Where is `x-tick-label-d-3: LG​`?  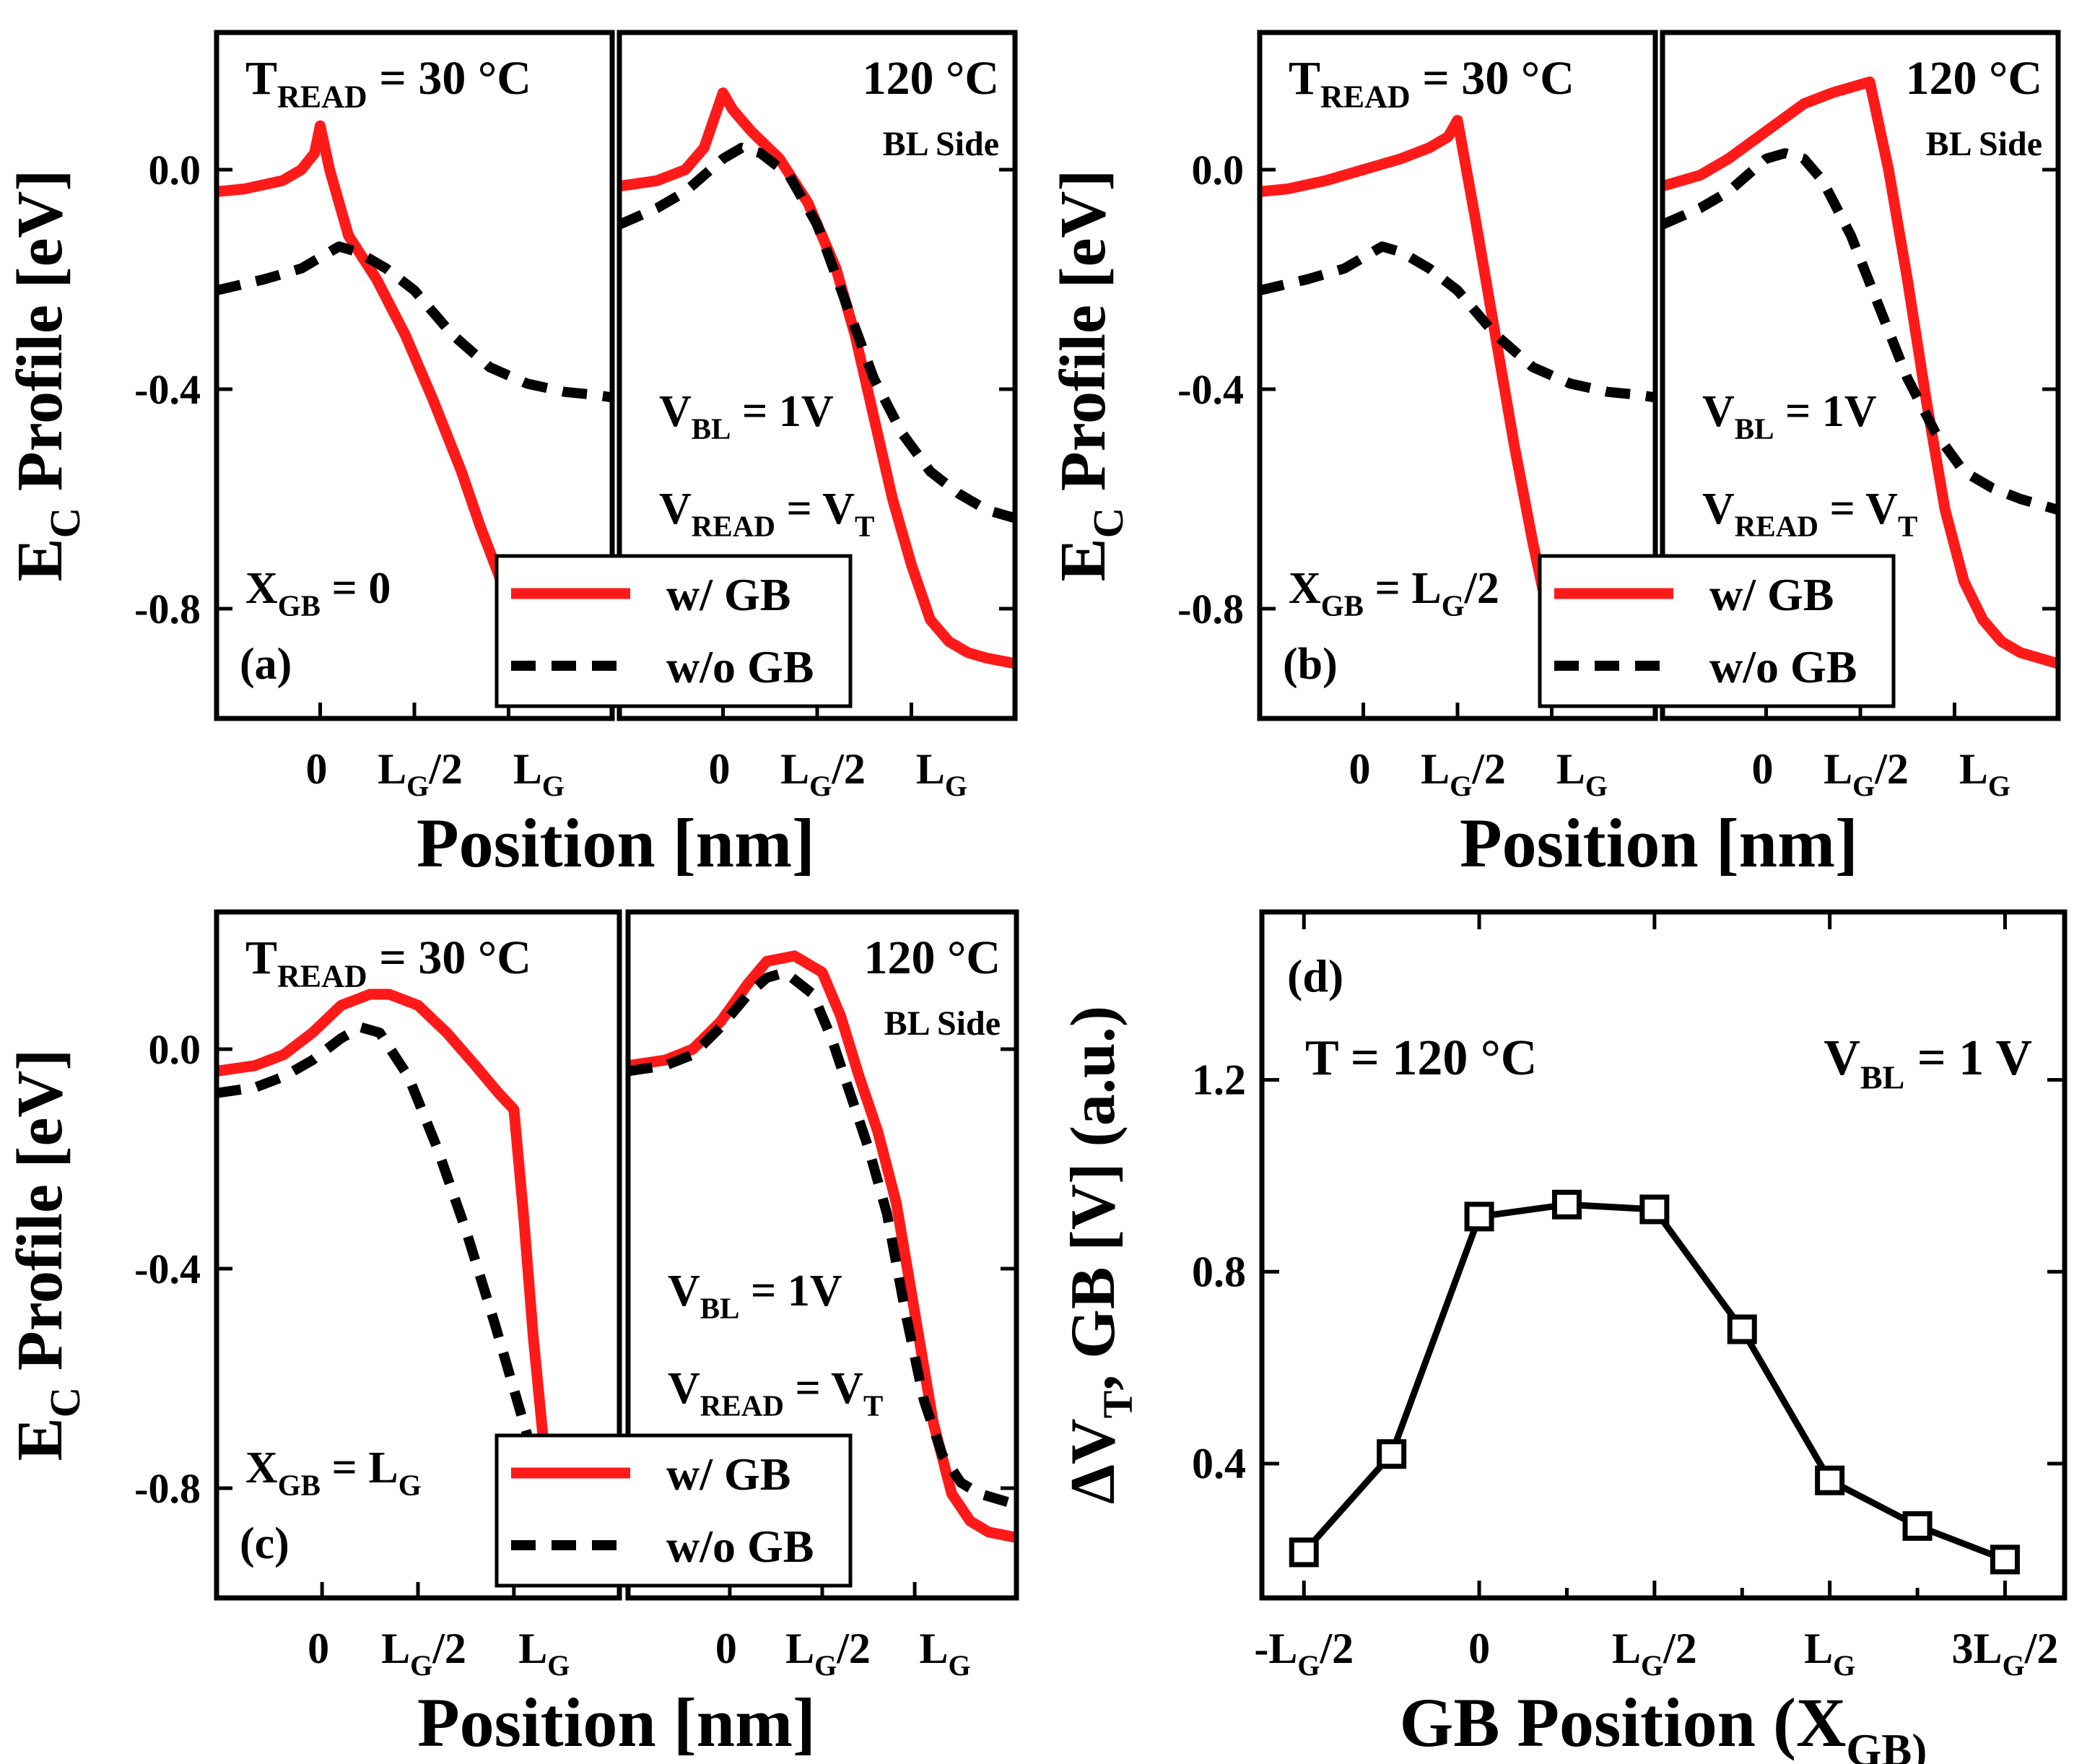 x-tick-label-d-3: LG​ is located at coordinates (1829, 1653).